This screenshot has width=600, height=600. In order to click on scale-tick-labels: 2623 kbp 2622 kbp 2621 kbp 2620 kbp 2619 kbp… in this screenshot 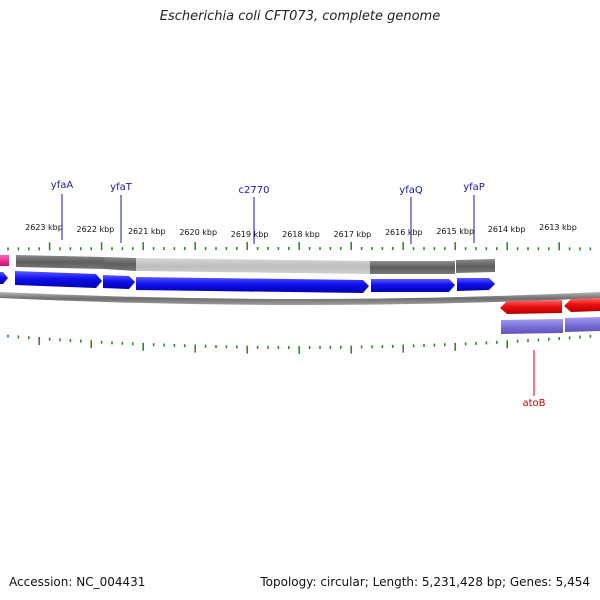, I will do `click(301, 231)`.